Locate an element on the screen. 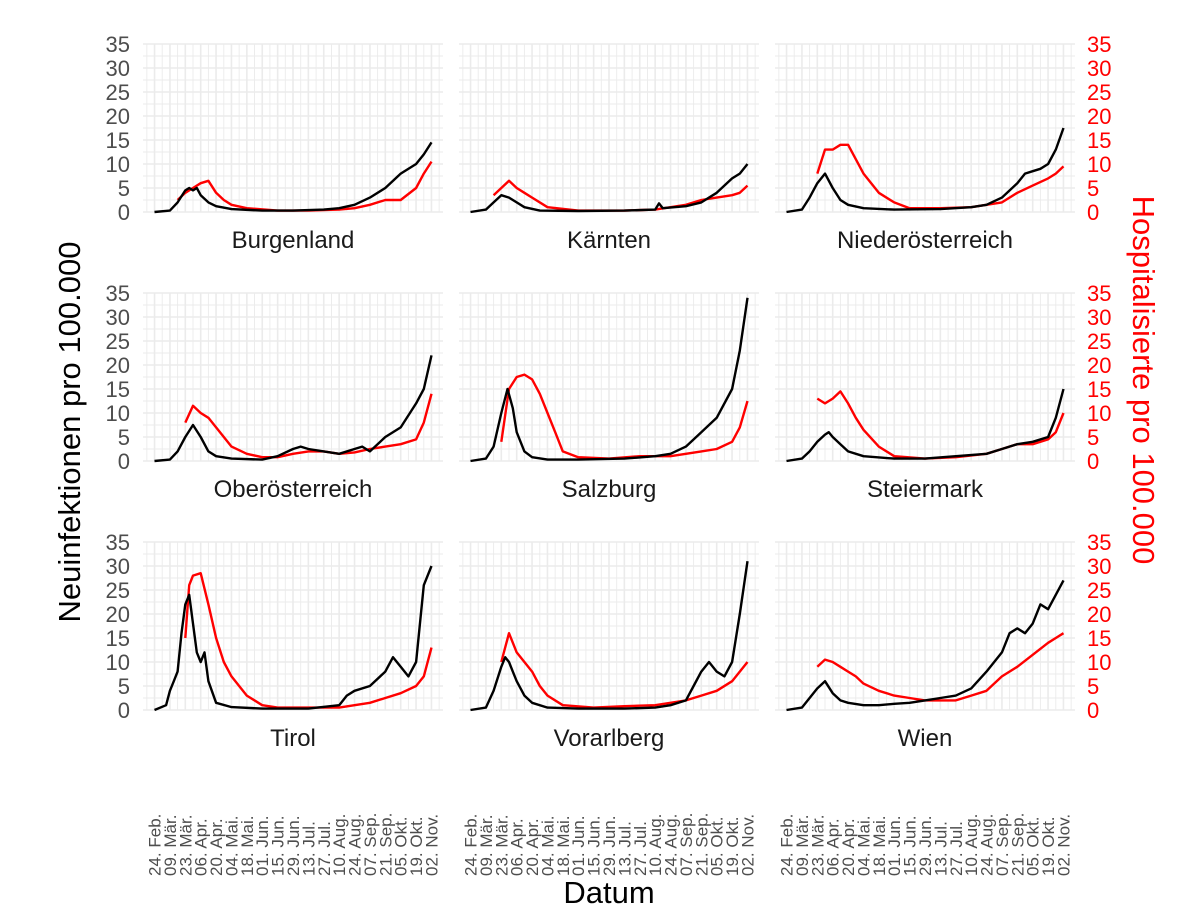 This screenshot has height=924, width=1200. x-tick-label: 07. Sep. is located at coordinates (686, 844).